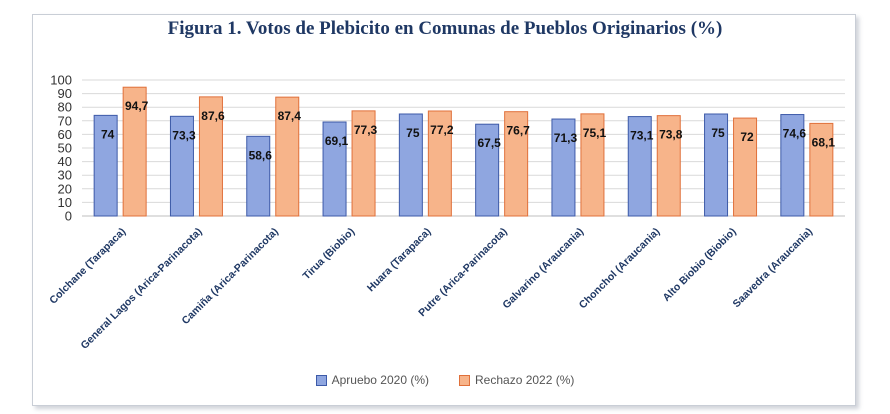  I want to click on value-label-rechazo: 73,8, so click(671, 135).